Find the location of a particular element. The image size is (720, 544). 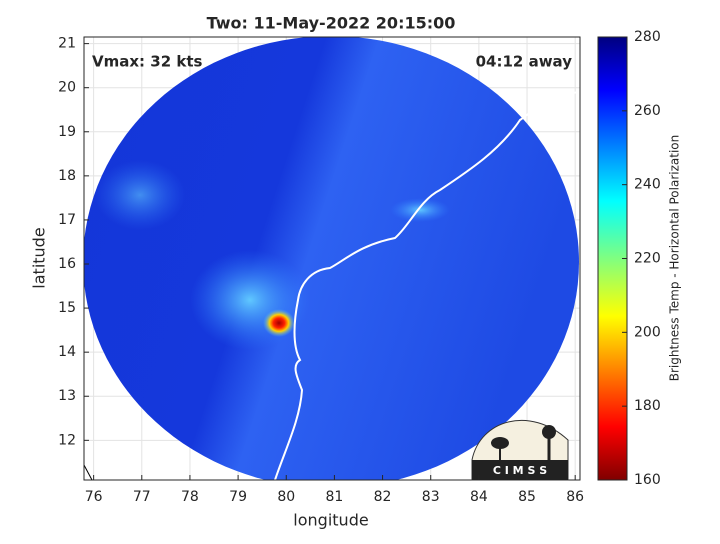

x-tick-label: 81 is located at coordinates (334, 497).